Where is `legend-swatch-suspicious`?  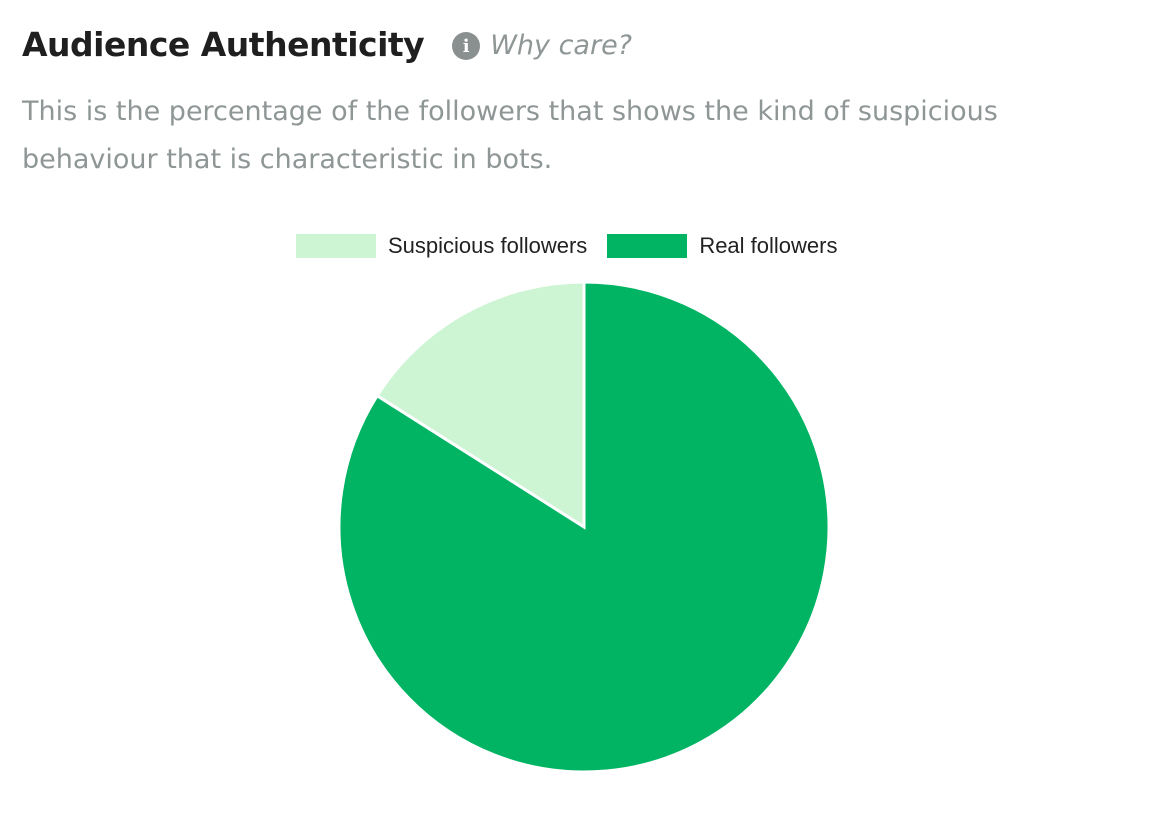
legend-swatch-suspicious is located at coordinates (336, 246).